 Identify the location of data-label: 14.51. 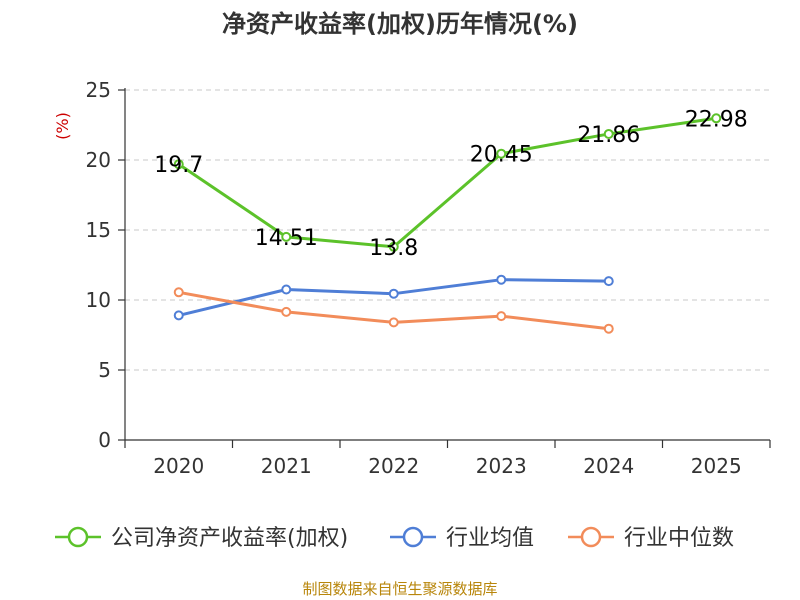
(286, 238).